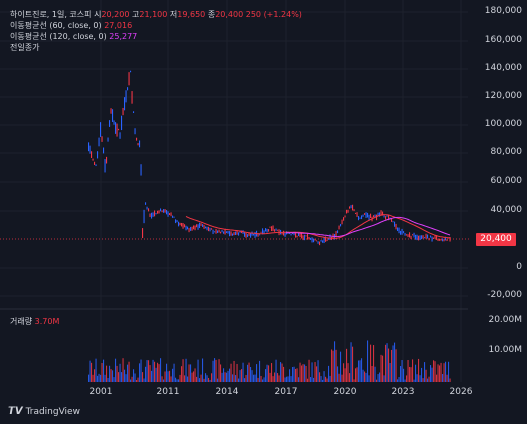  What do you see at coordinates (156, 25) in the screenshot?
I see `legend-ma60: 이동평균선 (60, close, 0) 27,016` at bounding box center [156, 25].